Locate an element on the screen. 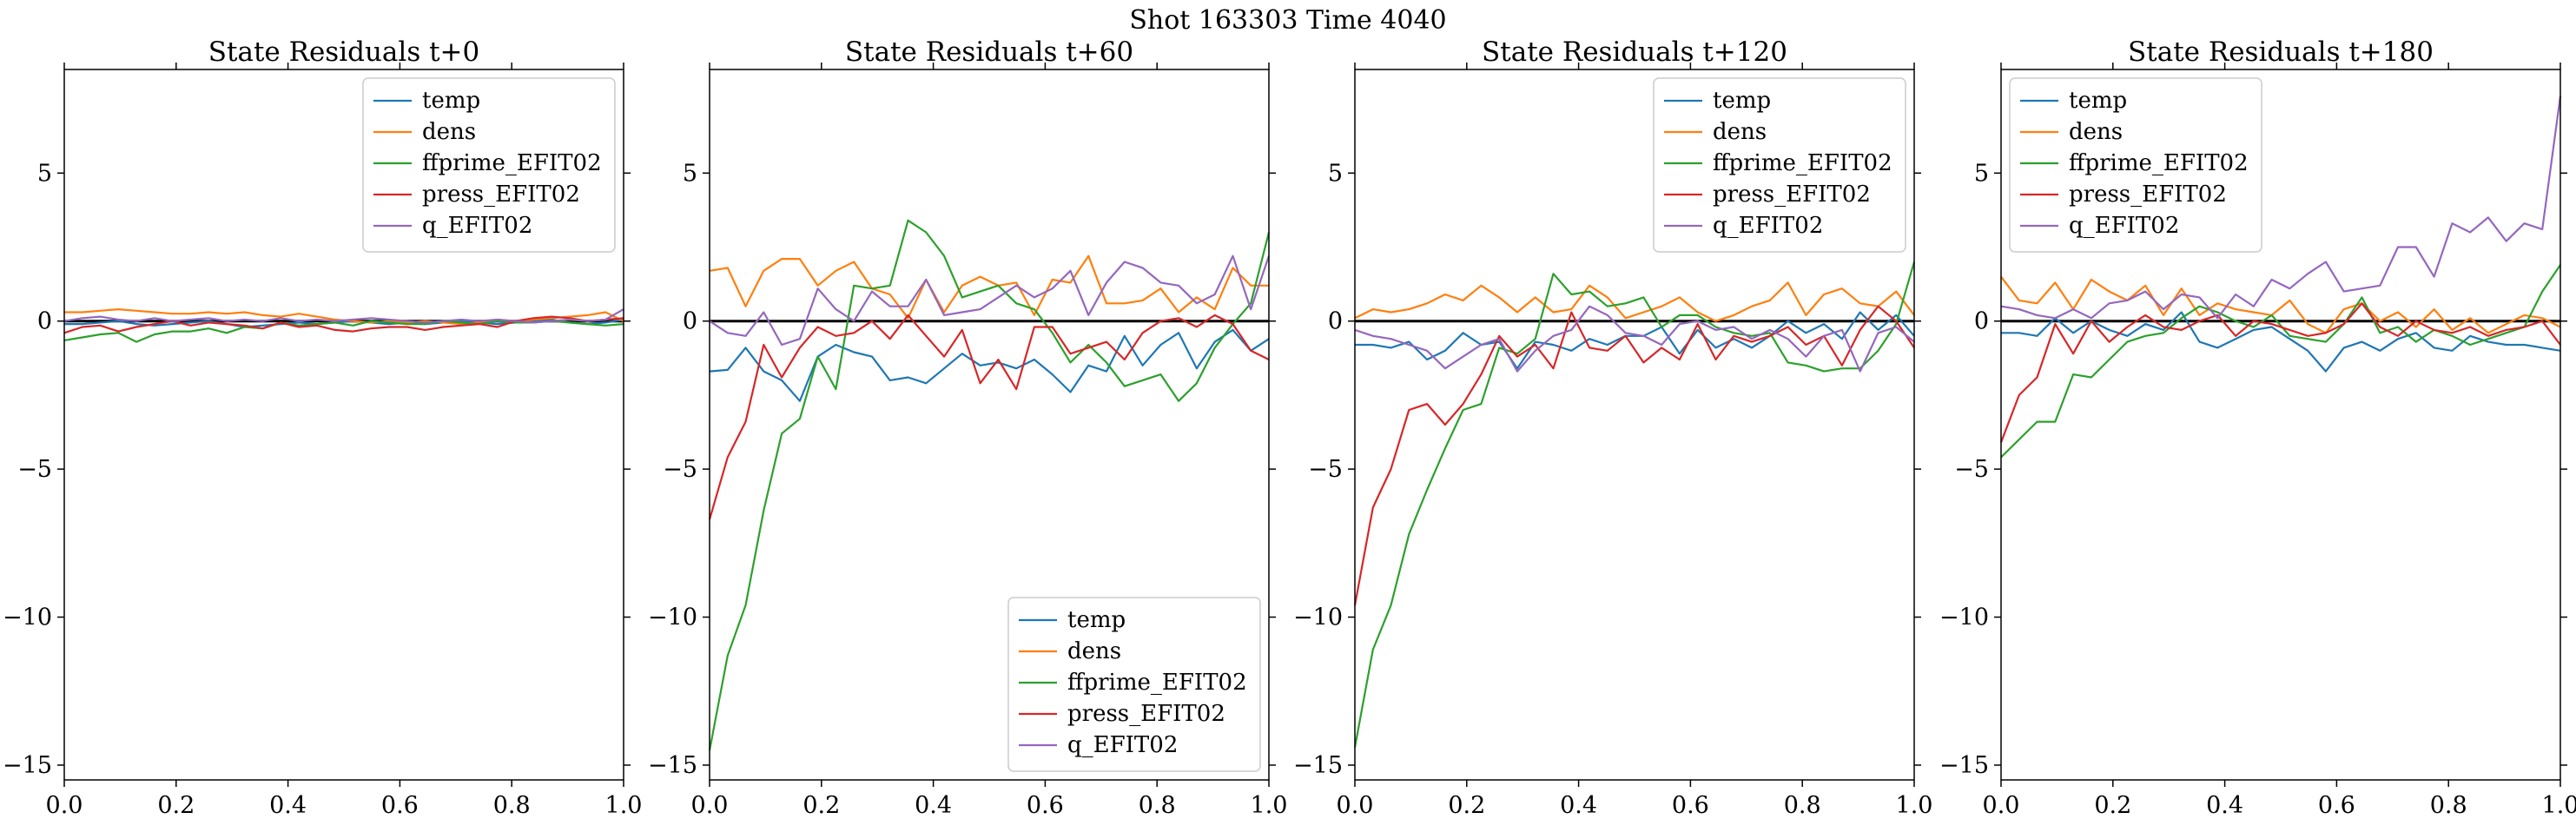  subplot-title: State Residuals t+180 is located at coordinates (2281, 52).